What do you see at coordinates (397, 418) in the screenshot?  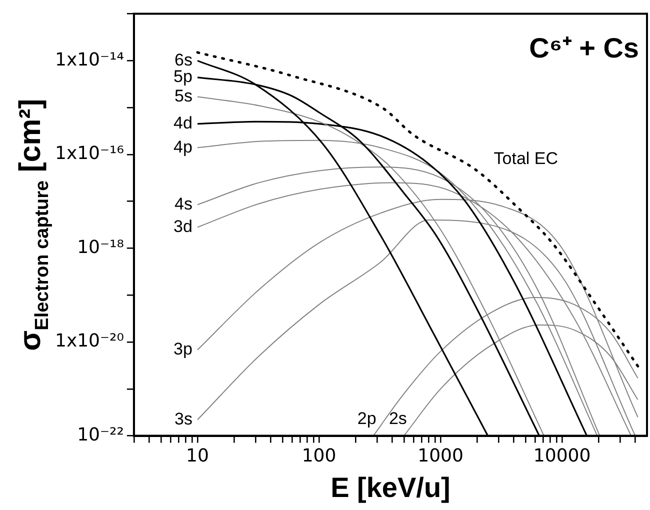 I see `series-label: 2s` at bounding box center [397, 418].